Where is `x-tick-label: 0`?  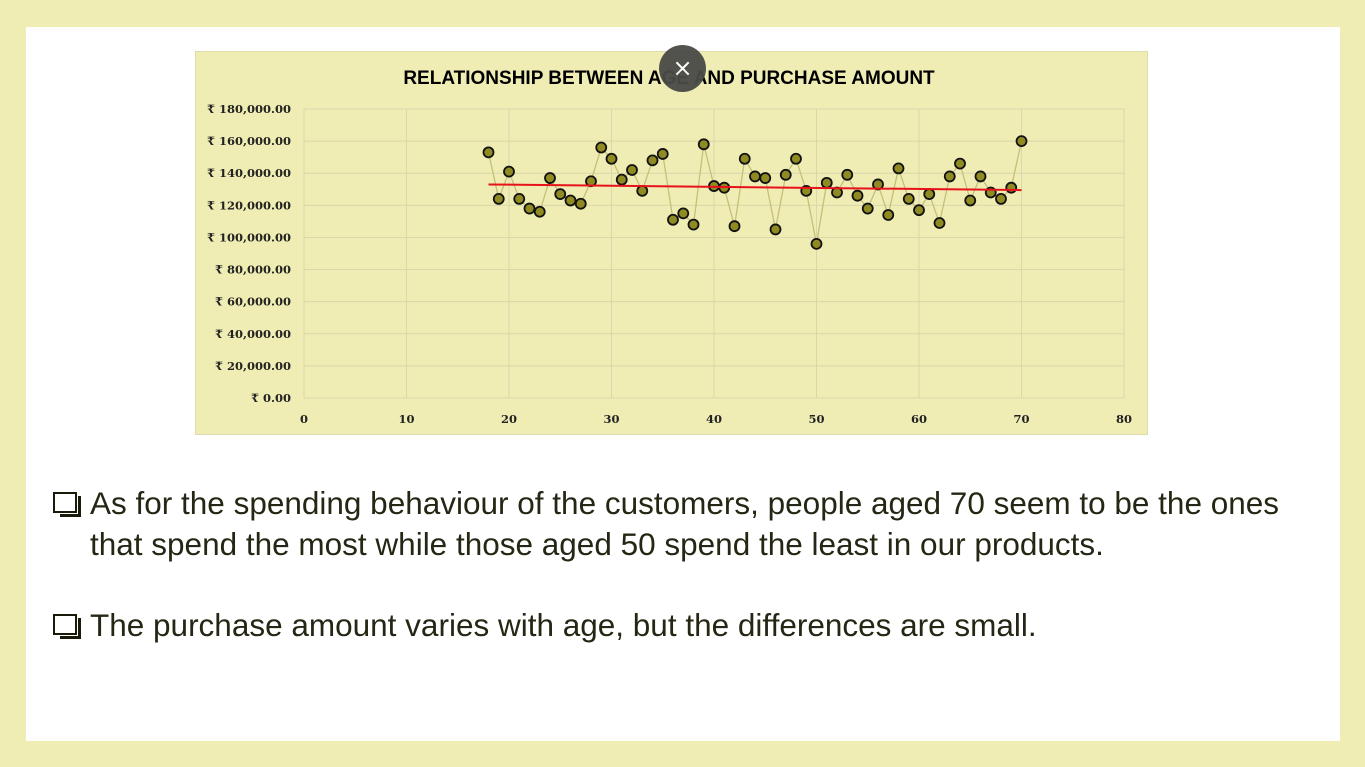 x-tick-label: 0 is located at coordinates (304, 419).